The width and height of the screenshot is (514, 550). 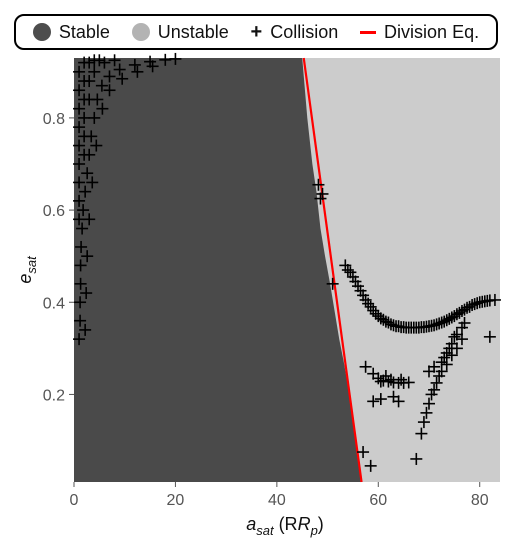 What do you see at coordinates (84, 31) in the screenshot?
I see `legend-label-stable: Stable` at bounding box center [84, 31].